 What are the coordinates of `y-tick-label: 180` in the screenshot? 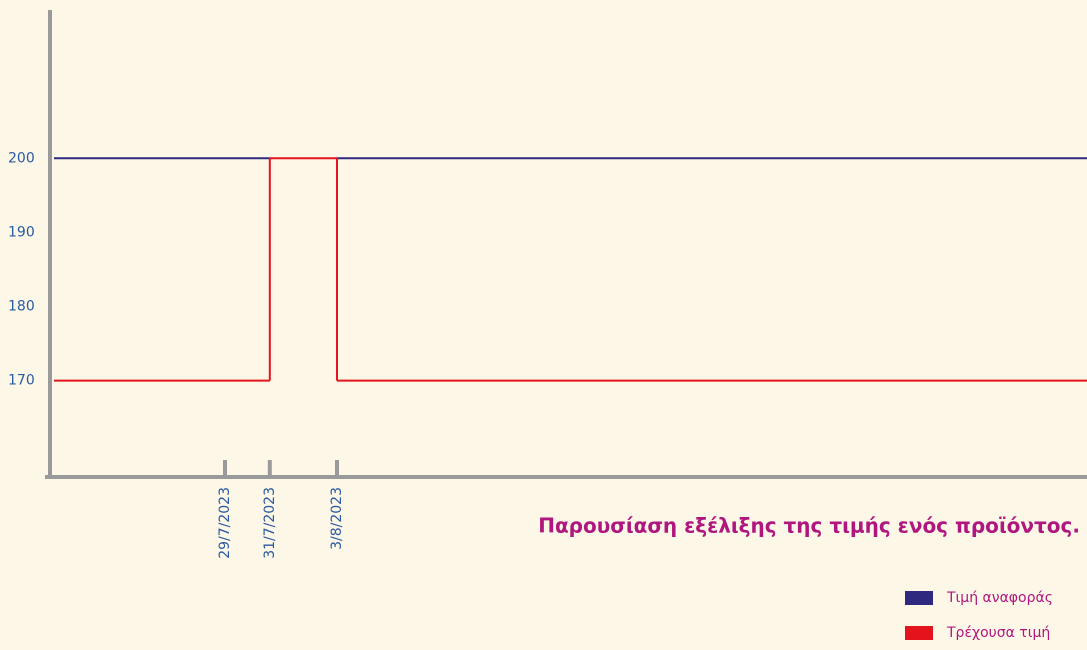 It's located at (21, 307).